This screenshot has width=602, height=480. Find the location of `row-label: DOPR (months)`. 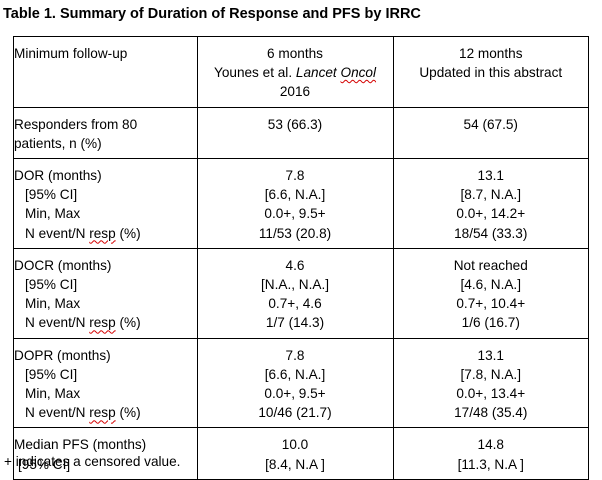

row-label: DOPR (months) is located at coordinates (105, 351).